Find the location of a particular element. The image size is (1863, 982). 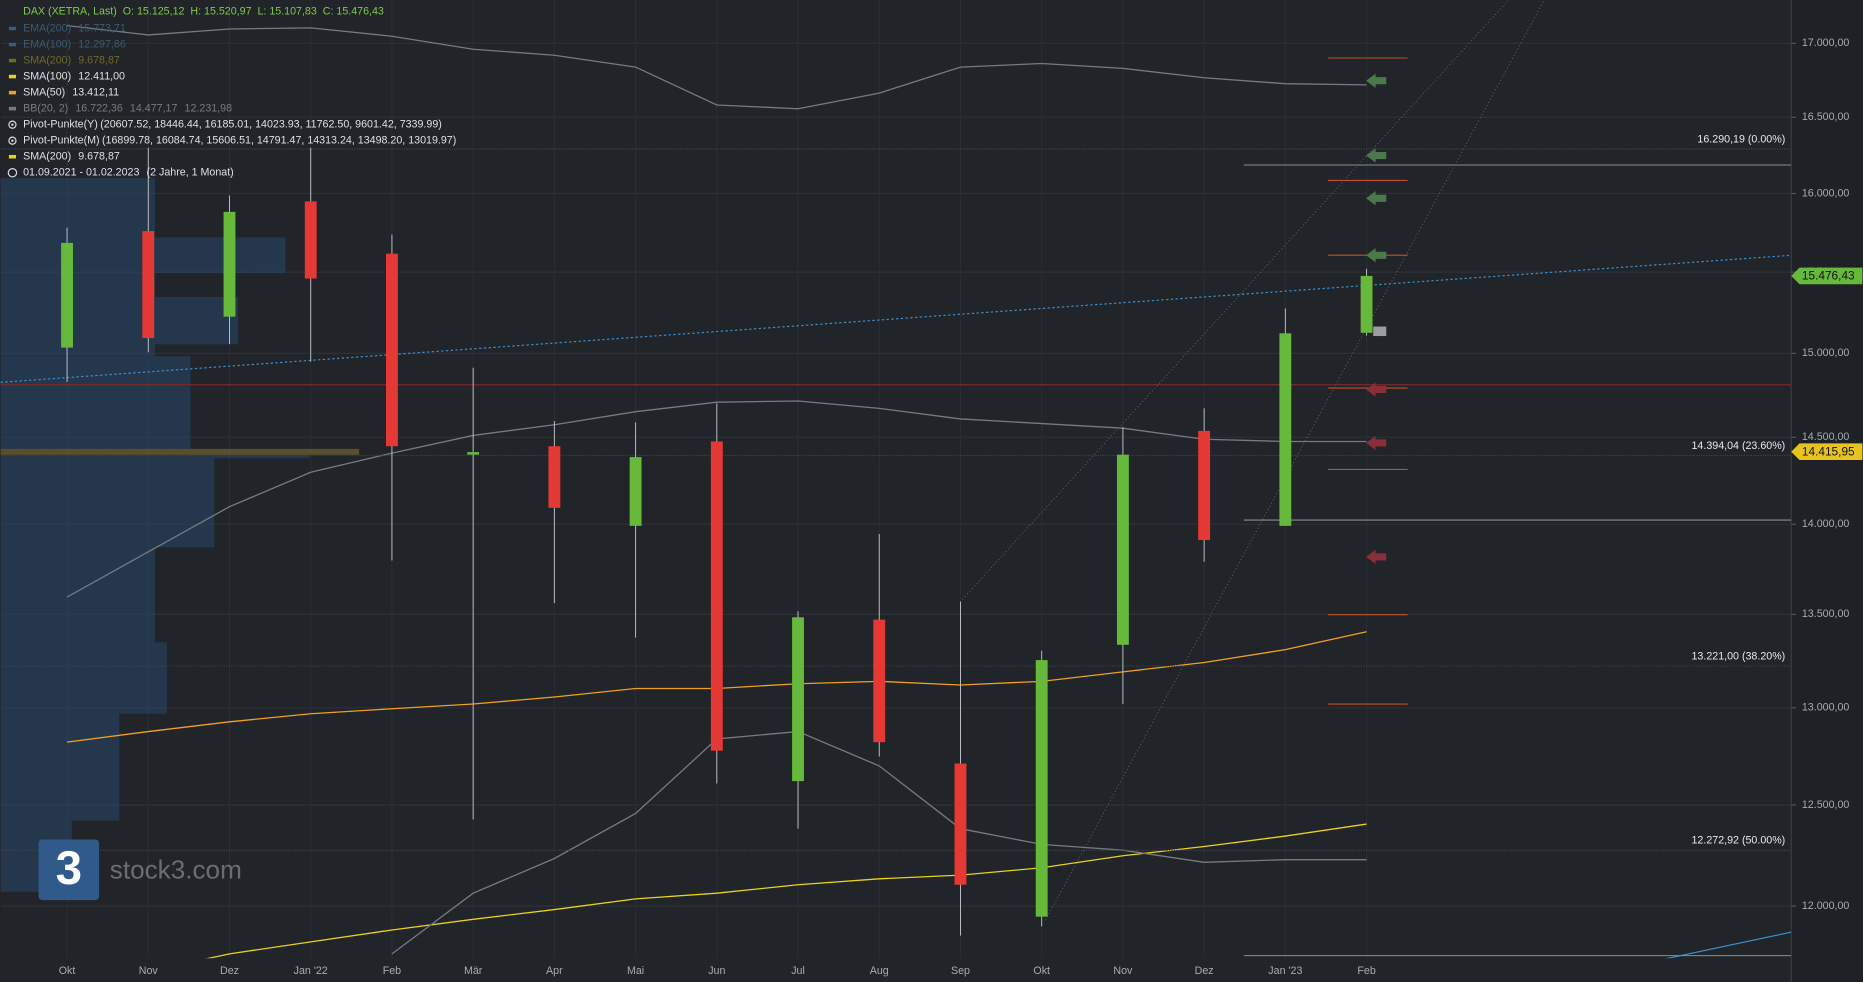

legend-text: BB(20, 2) is located at coordinates (45, 108).